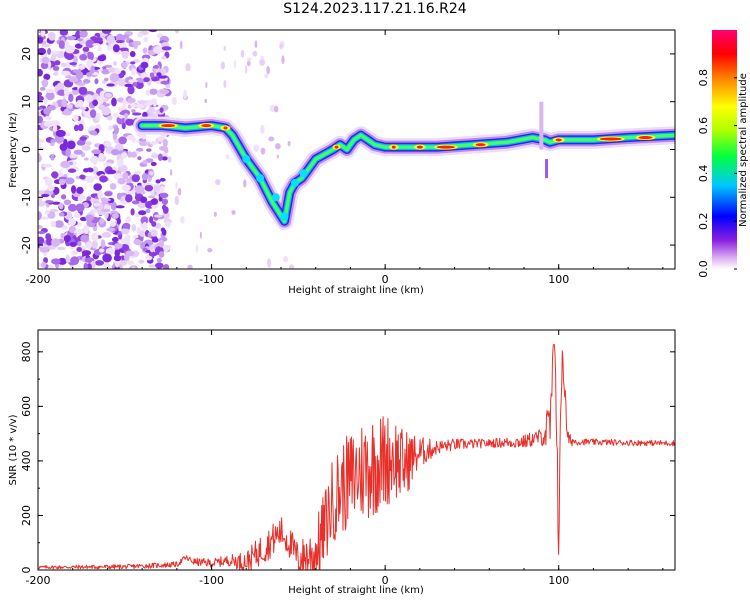 This screenshot has width=750, height=600. Describe the element at coordinates (703, 126) in the screenshot. I see `colorbar-tick-label: 0.6` at that location.